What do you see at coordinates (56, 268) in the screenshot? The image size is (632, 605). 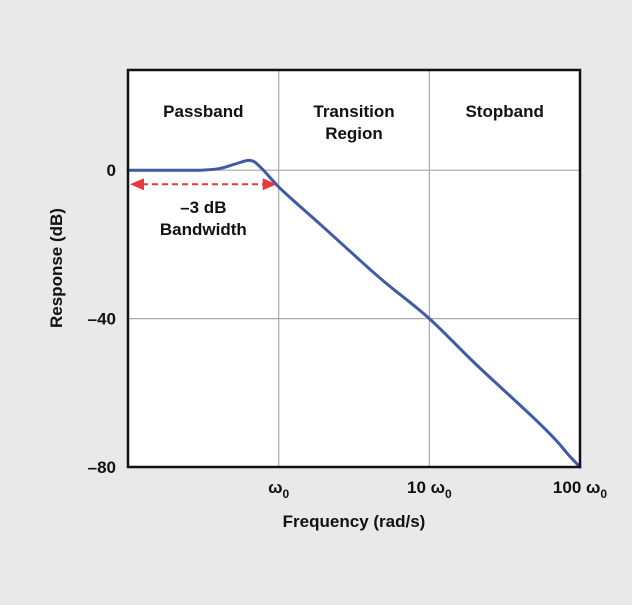 I see `y-axis-label: Response (dB)` at bounding box center [56, 268].